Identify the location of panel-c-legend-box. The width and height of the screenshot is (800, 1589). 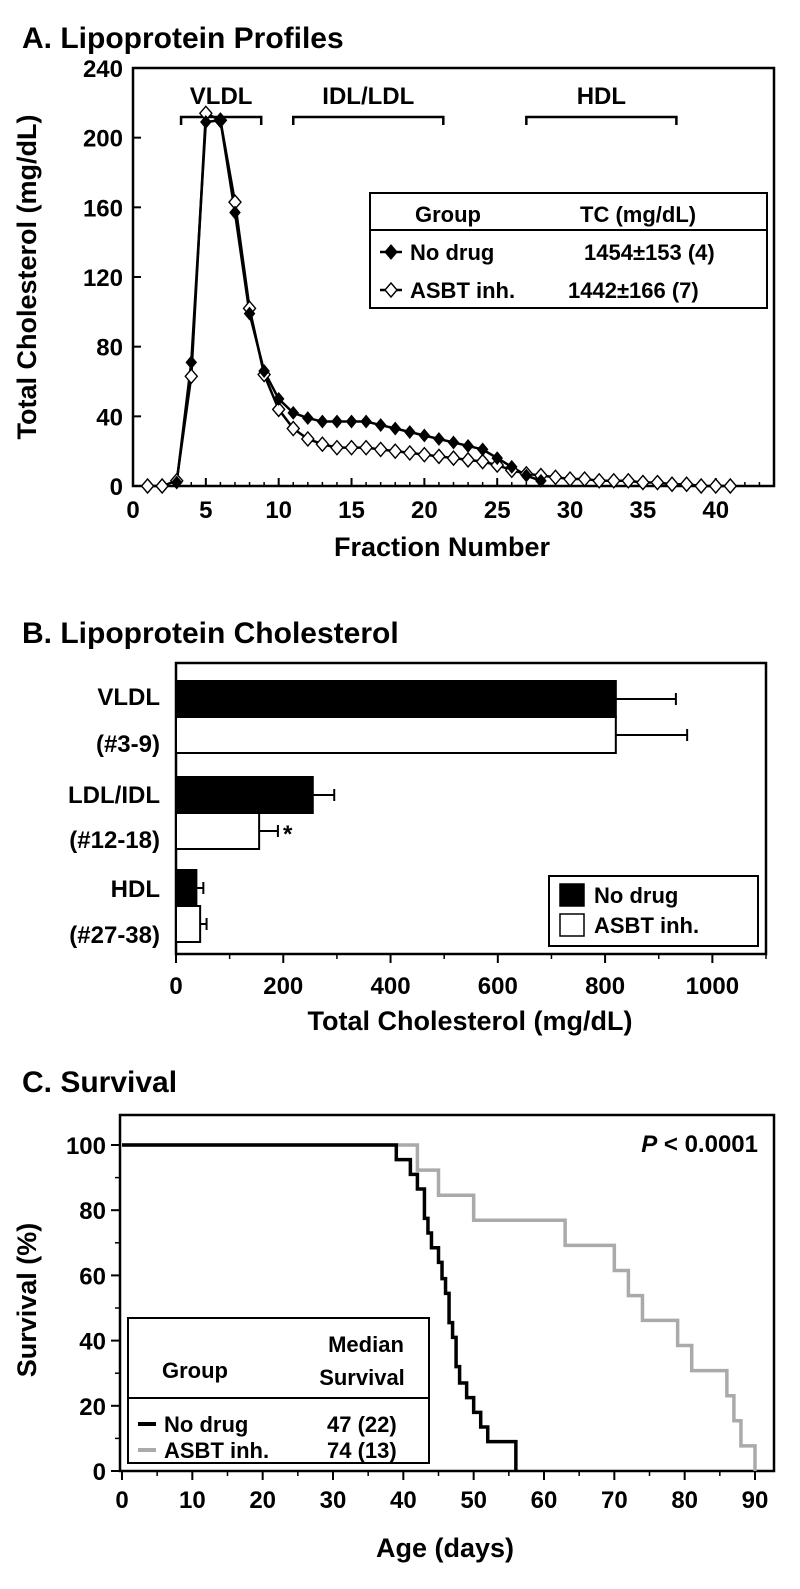
(278, 1390).